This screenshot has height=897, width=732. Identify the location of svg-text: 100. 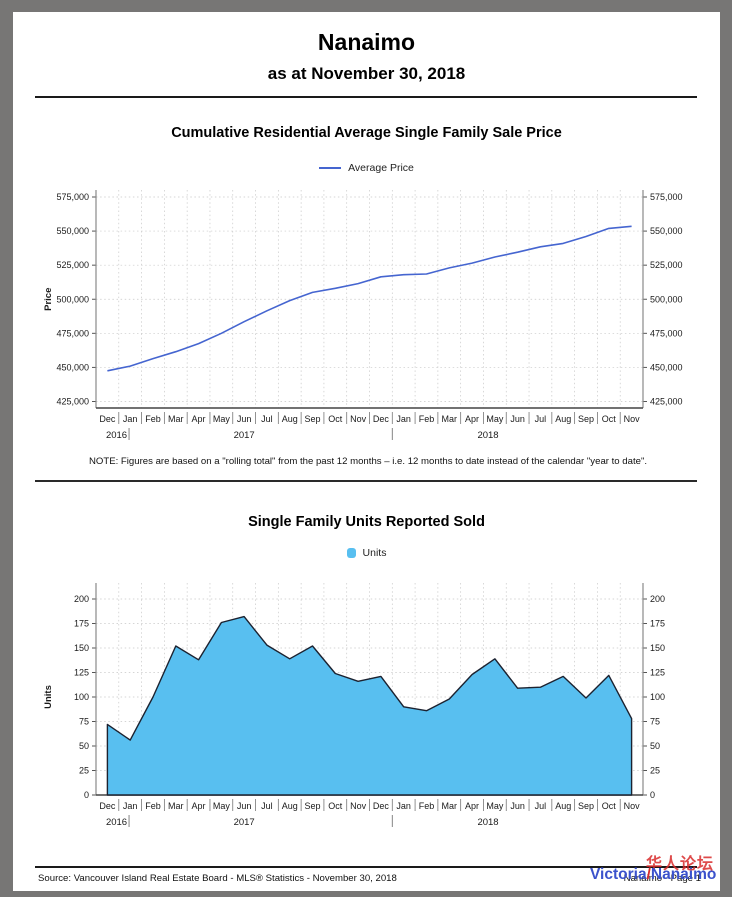
(81, 697).